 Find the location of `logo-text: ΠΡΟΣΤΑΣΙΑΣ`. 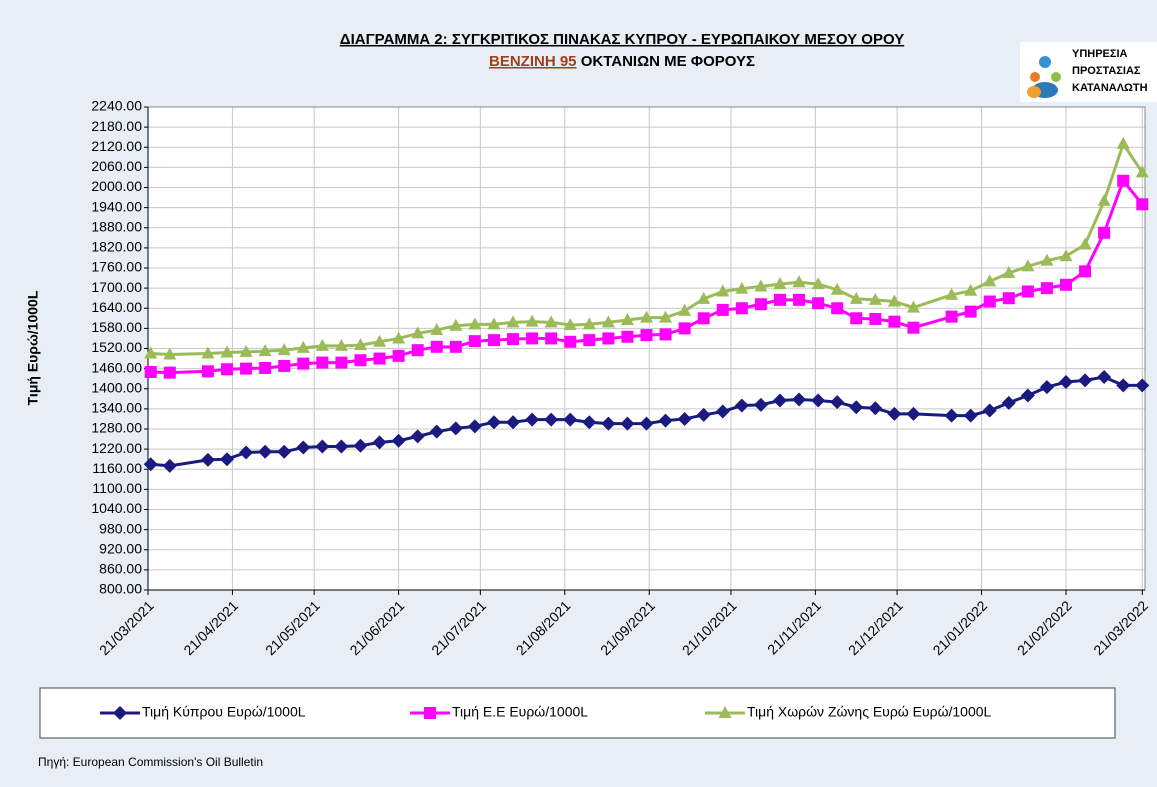

logo-text: ΠΡΟΣΤΑΣΙΑΣ is located at coordinates (1106, 71).